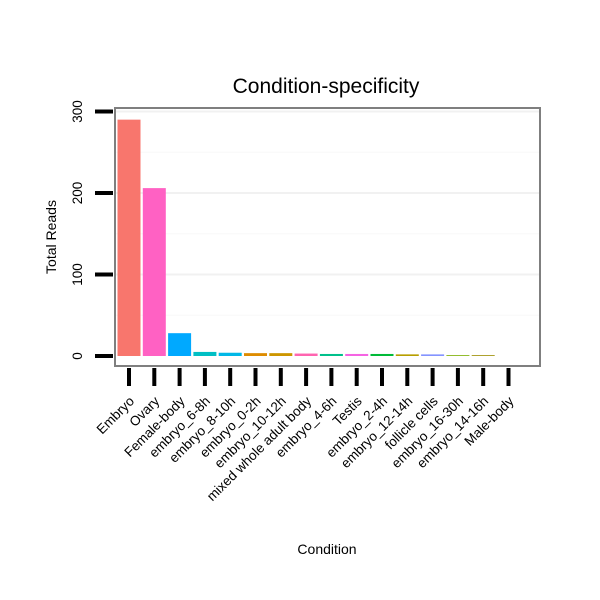  I want to click on bar-embryo, so click(129, 238).